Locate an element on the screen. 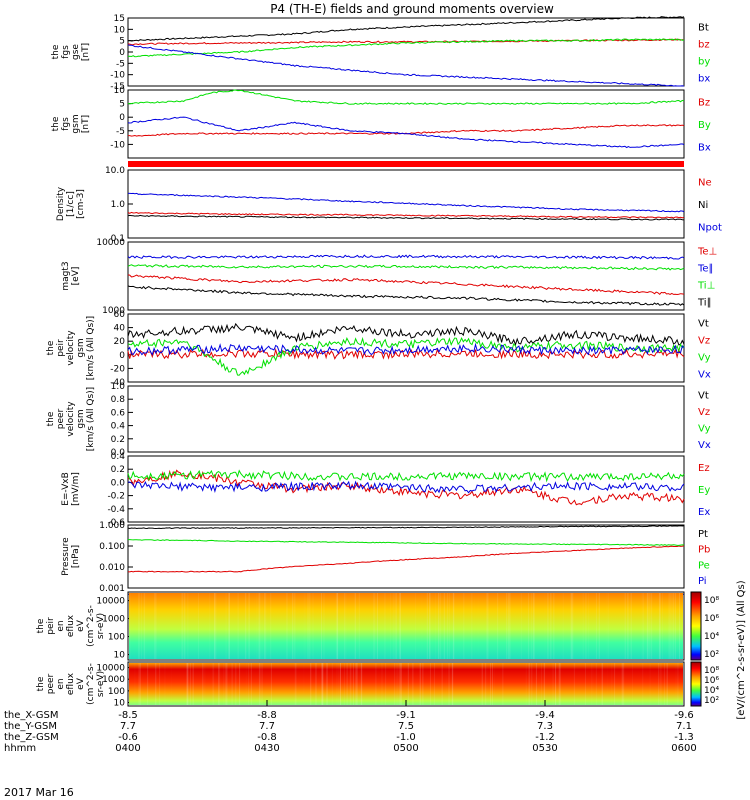 This screenshot has width=750, height=800. colorbar-tick-label: 10⁶ is located at coordinates (711, 681).